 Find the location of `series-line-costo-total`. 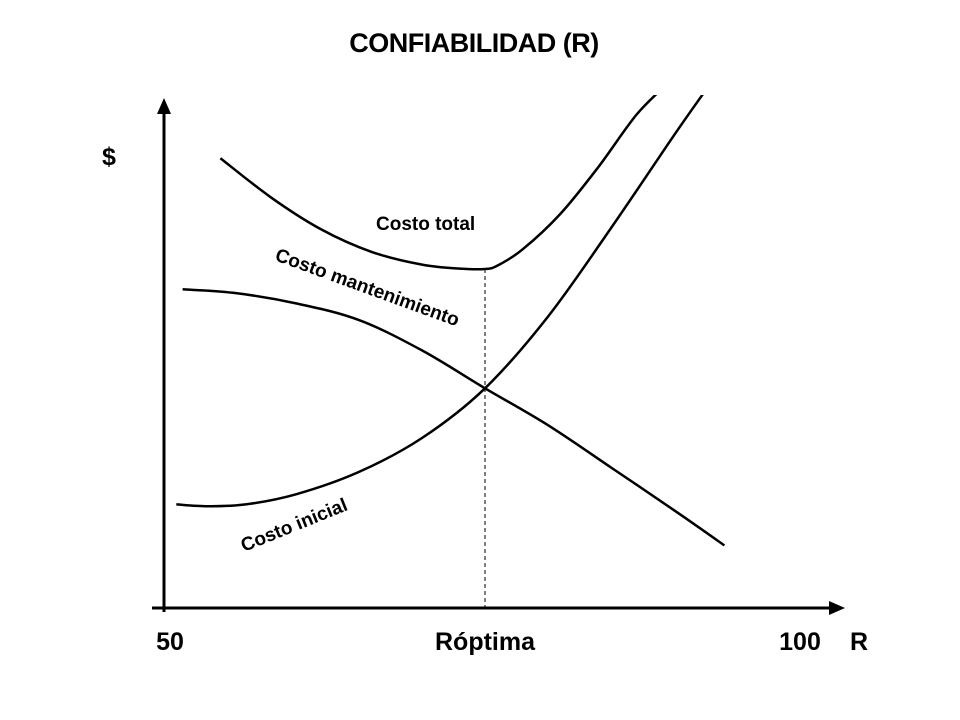

series-line-costo-total is located at coordinates (438, 183).